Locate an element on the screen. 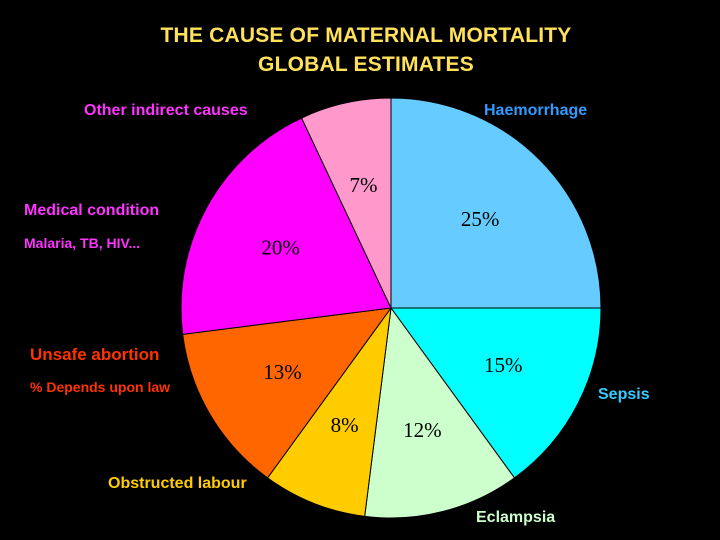  pie-value-label-haemorrhage: 25% is located at coordinates (480, 219).